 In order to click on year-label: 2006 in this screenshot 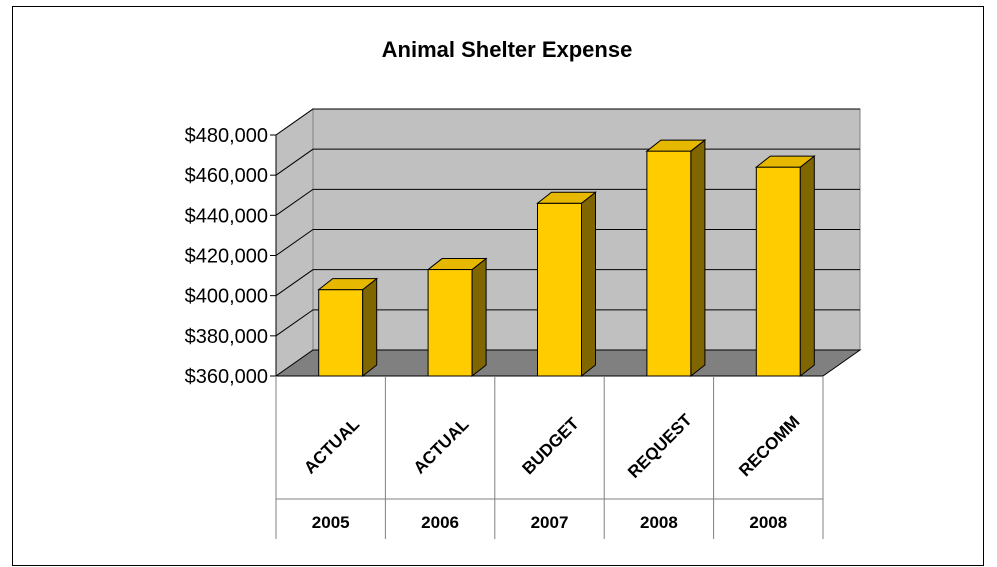, I will do `click(440, 522)`.